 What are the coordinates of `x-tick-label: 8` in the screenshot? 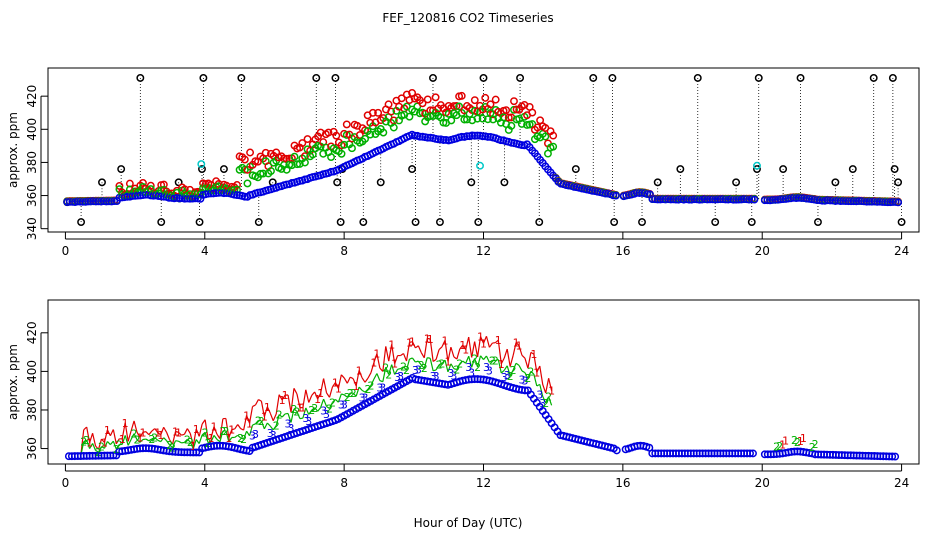 It's located at (344, 251).